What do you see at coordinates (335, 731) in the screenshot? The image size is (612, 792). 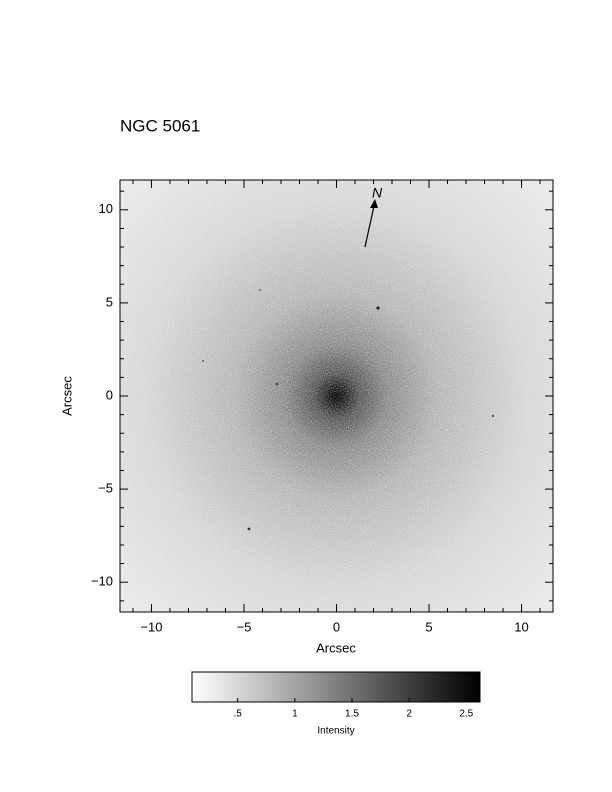 I see `colorbar-label: Intensity` at bounding box center [335, 731].